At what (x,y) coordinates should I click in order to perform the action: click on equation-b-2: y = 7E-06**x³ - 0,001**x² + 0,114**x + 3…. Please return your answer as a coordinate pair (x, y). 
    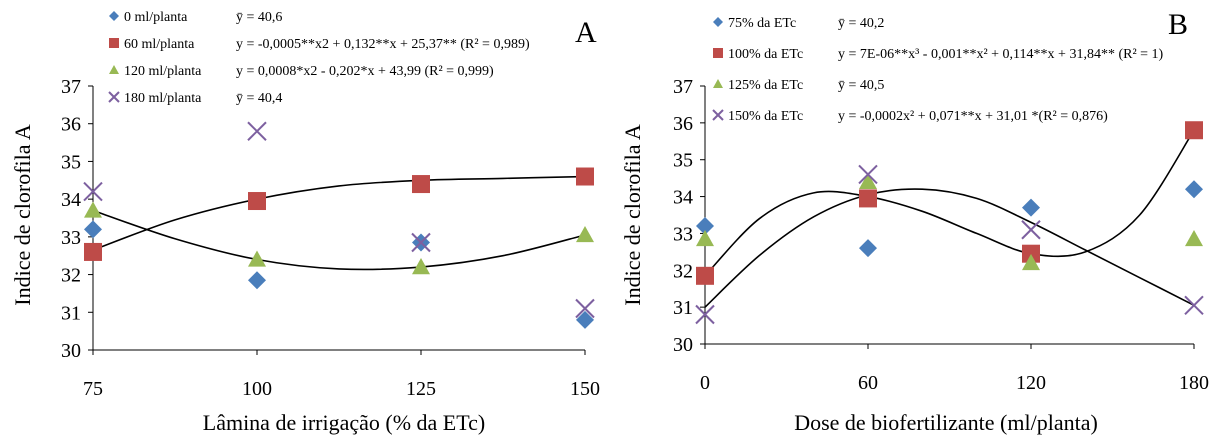
    Looking at the image, I should click on (1001, 54).